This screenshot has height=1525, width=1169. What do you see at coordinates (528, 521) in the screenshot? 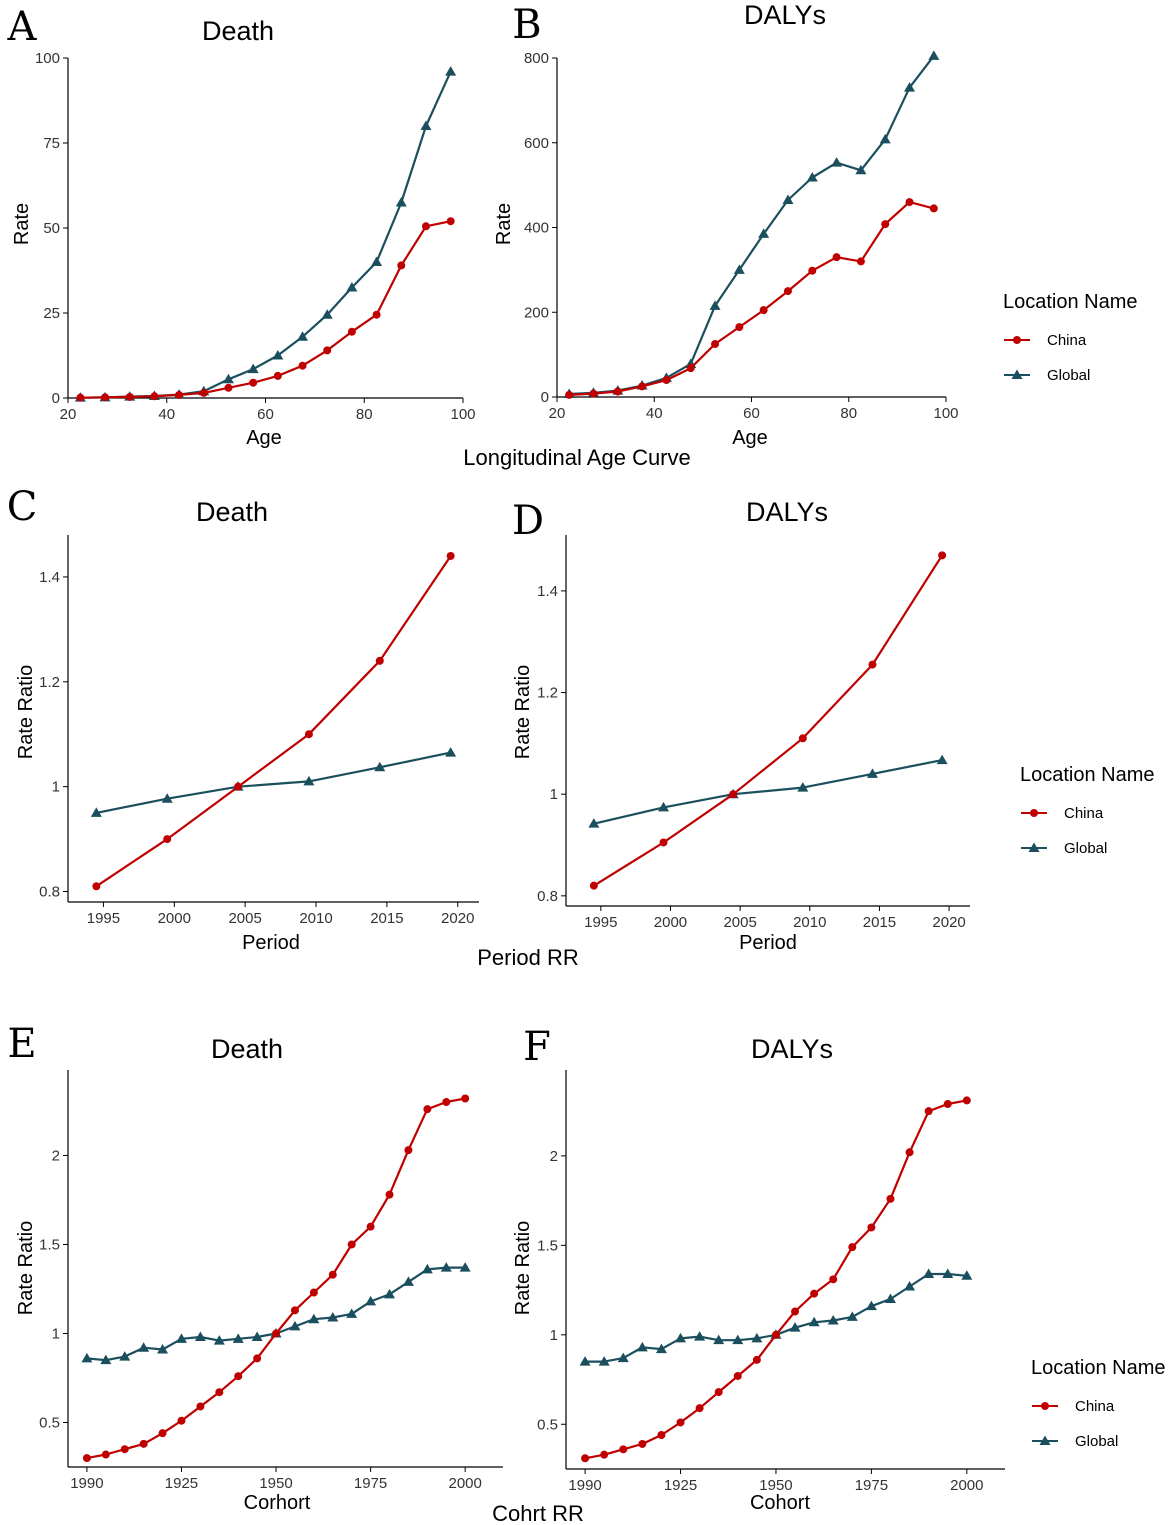
I see `panel-letter: D` at bounding box center [528, 521].